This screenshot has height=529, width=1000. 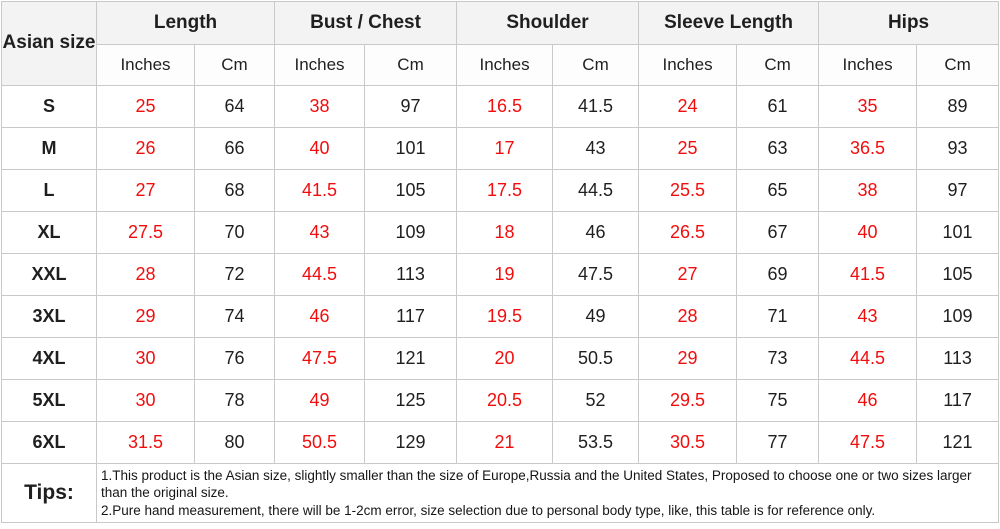 What do you see at coordinates (145, 232) in the screenshot?
I see `value-cell: 27.5` at bounding box center [145, 232].